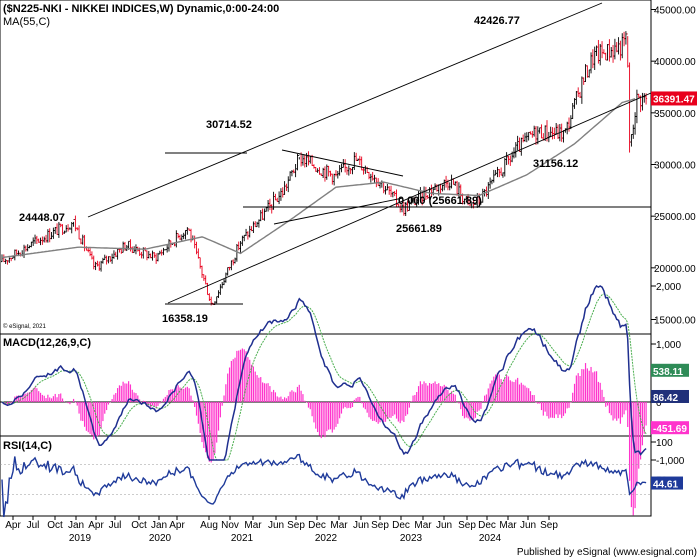  What do you see at coordinates (675, 62) in the screenshot?
I see `price-y-tick-label: 40000.00` at bounding box center [675, 62].